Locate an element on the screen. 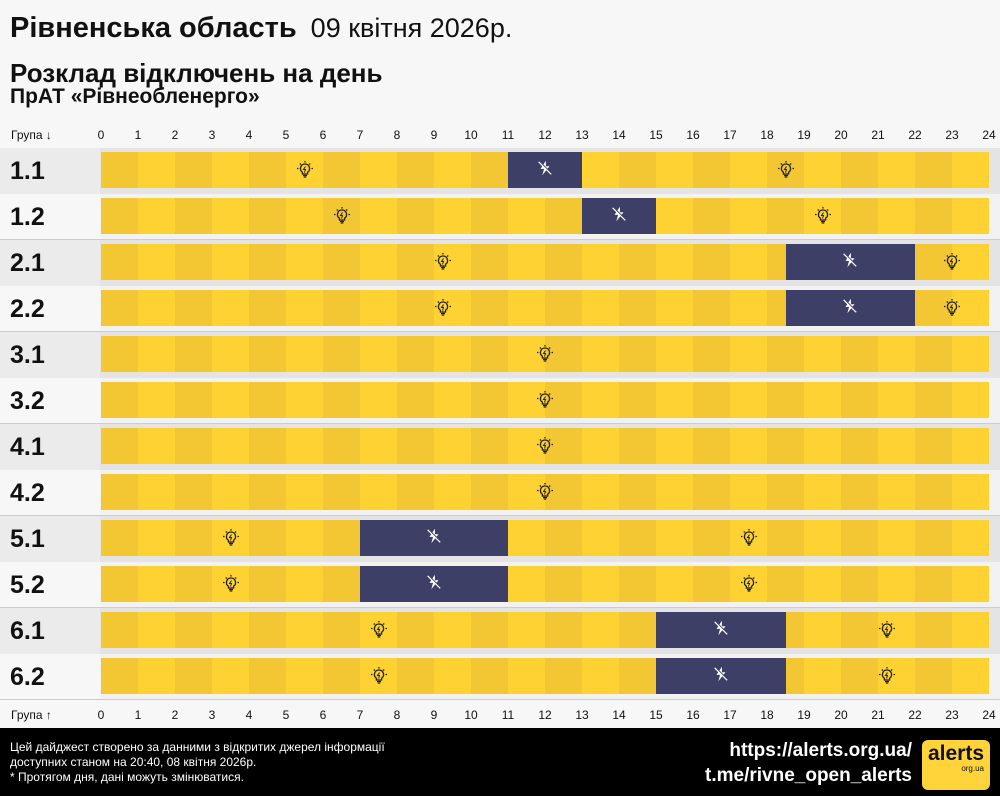 The image size is (1000, 796). hour-tick: 16 is located at coordinates (693, 715).